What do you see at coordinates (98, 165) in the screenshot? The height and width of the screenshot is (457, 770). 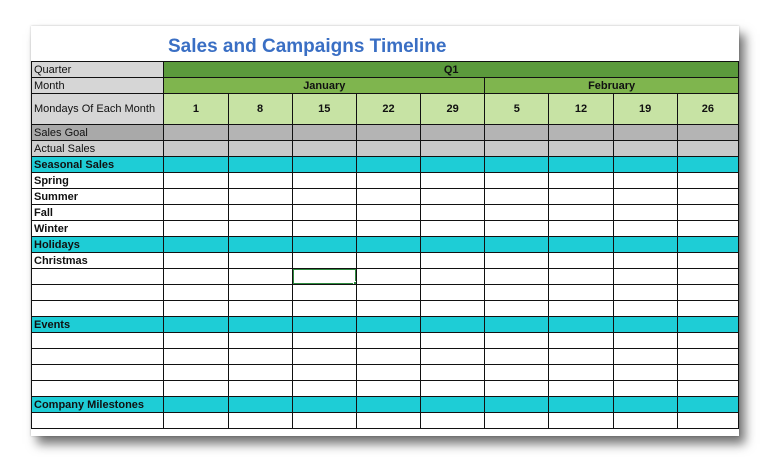 I see `section-seasonal-sales: Seasonal Sales` at bounding box center [98, 165].